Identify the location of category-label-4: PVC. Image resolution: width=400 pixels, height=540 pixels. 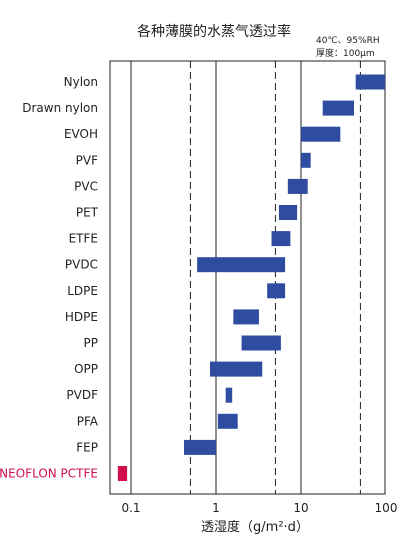
(86, 186).